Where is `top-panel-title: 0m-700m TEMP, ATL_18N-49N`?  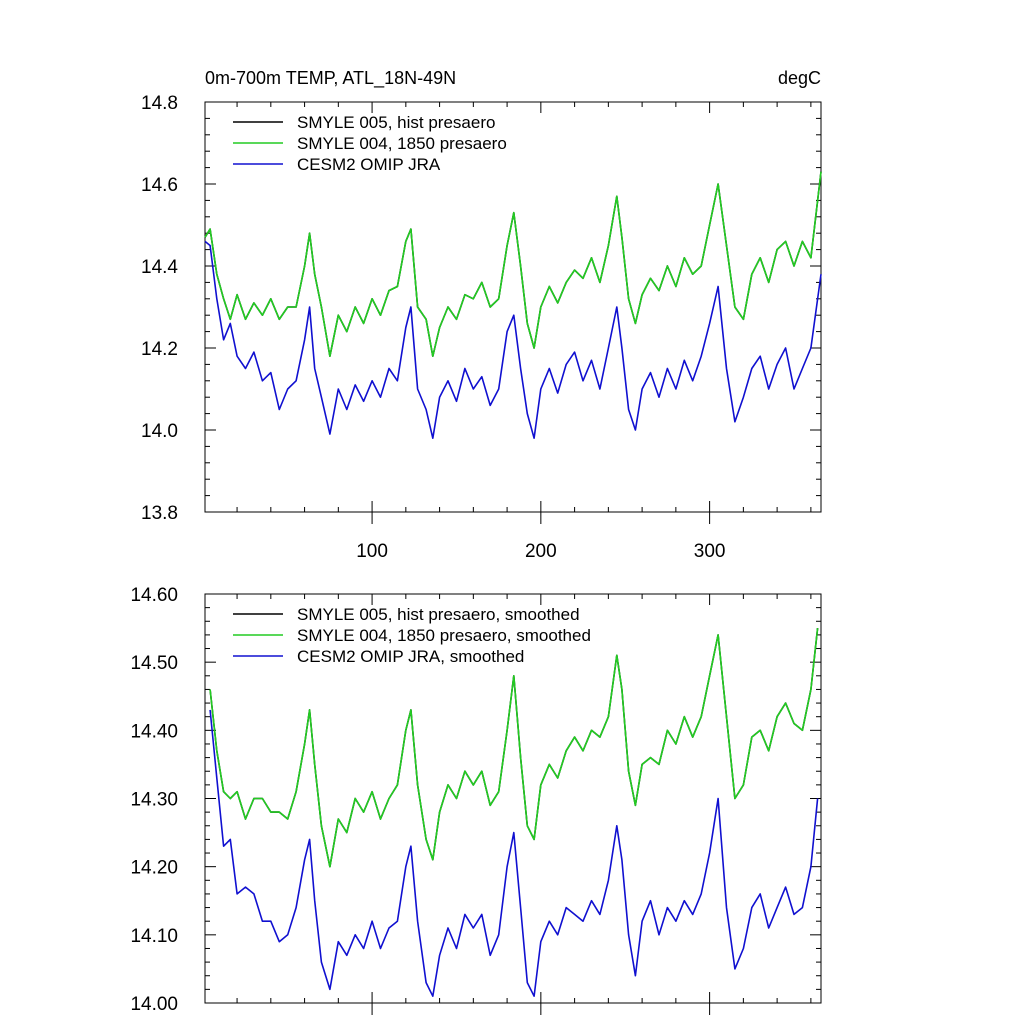 top-panel-title: 0m-700m TEMP, ATL_18N-49N is located at coordinates (330, 78).